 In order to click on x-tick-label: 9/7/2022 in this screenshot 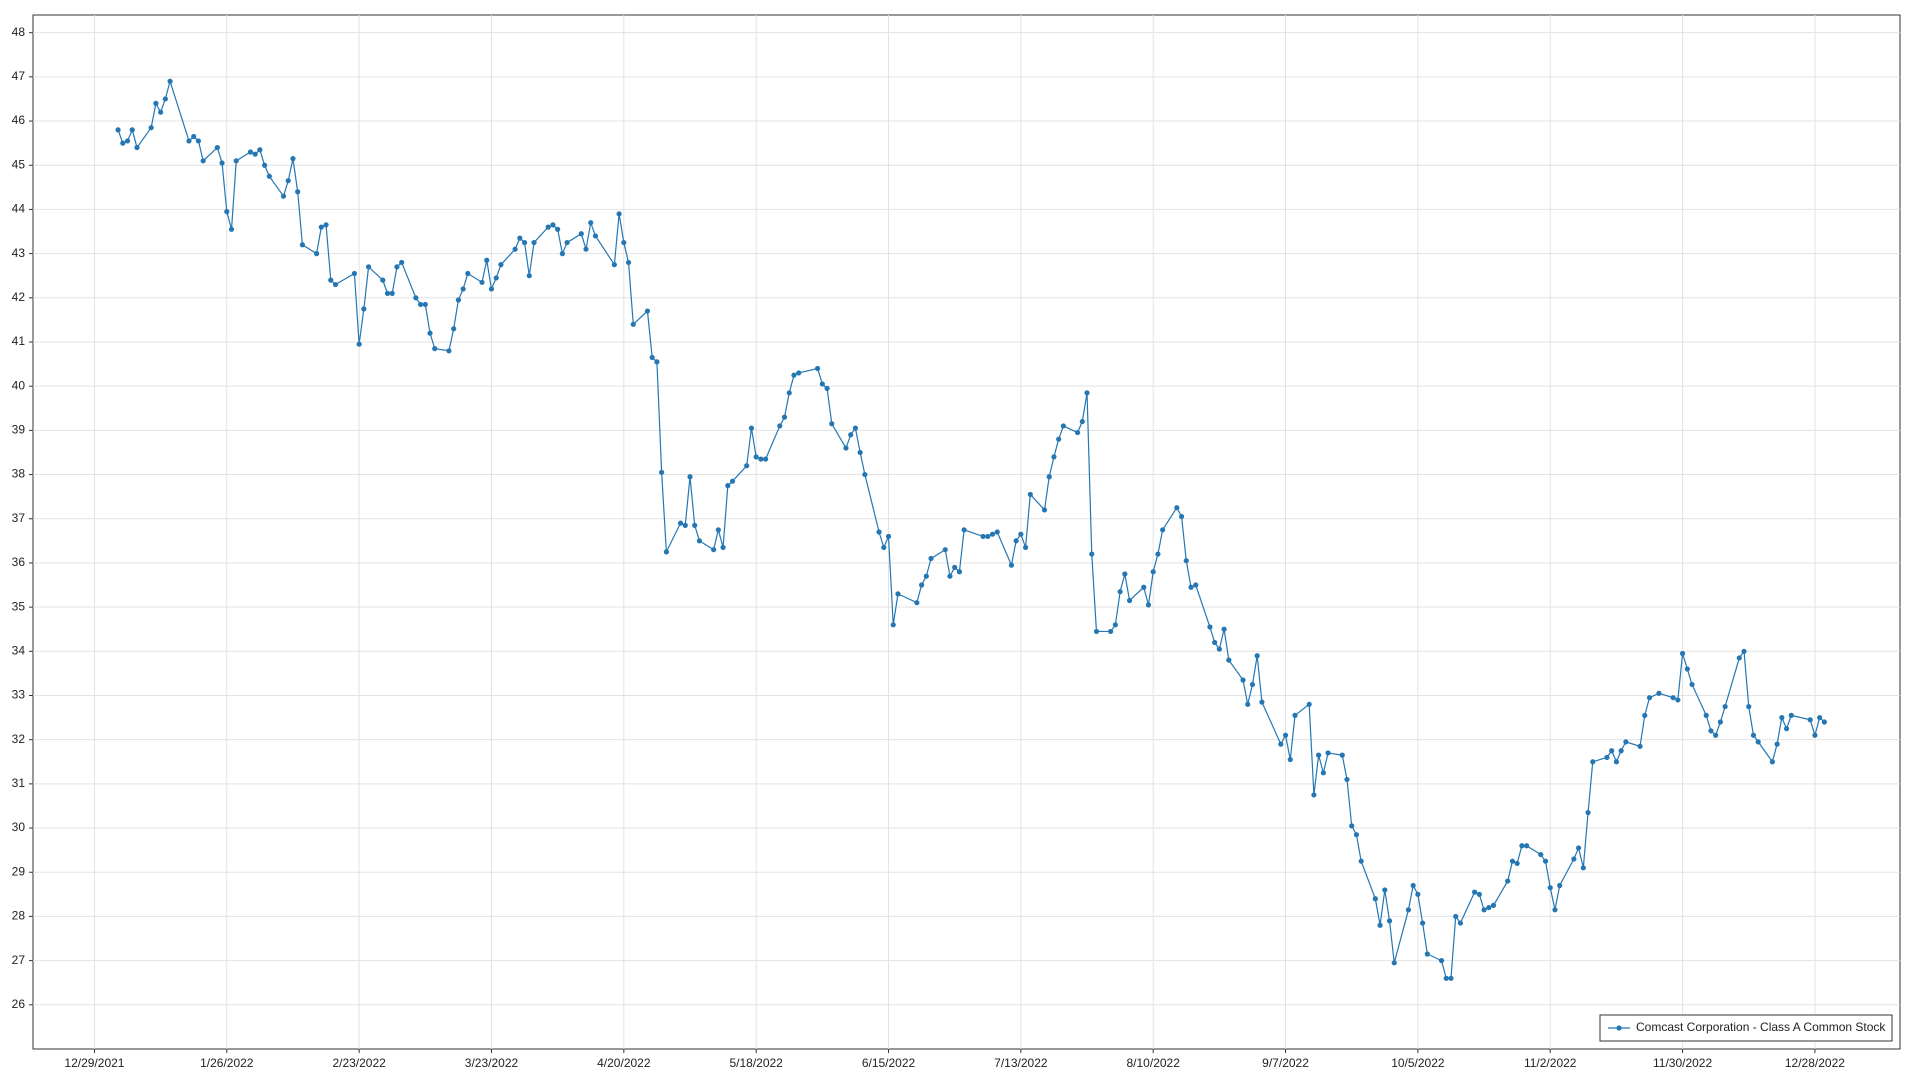, I will do `click(1285, 1063)`.